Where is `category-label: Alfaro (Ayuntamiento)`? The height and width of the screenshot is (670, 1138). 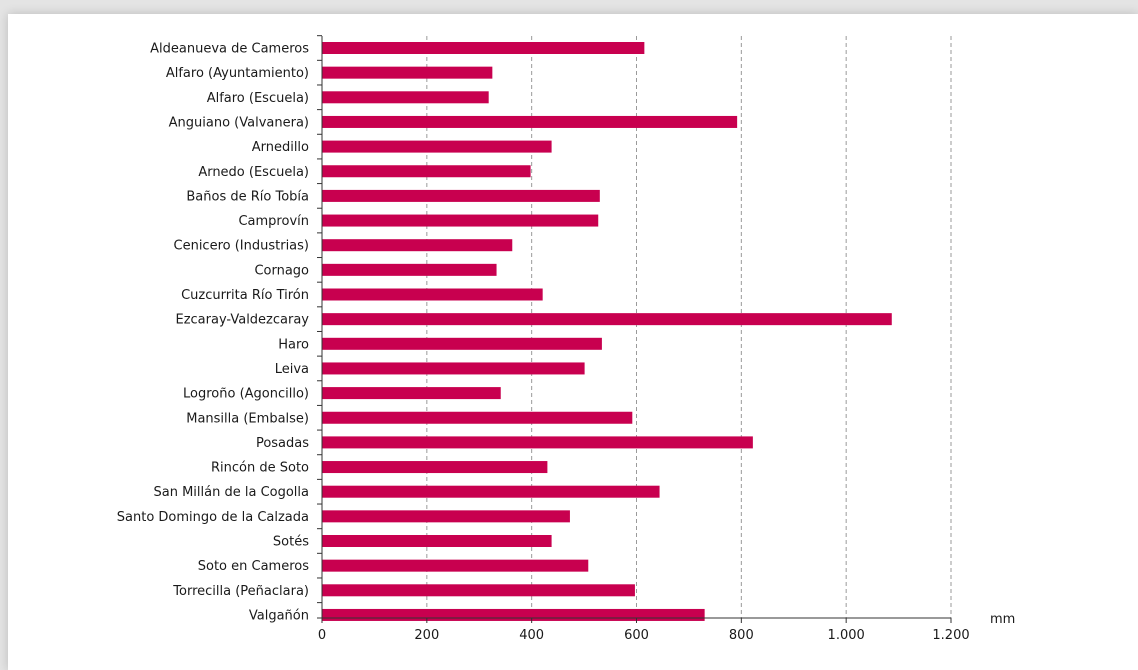 category-label: Alfaro (Ayuntamiento) is located at coordinates (237, 73).